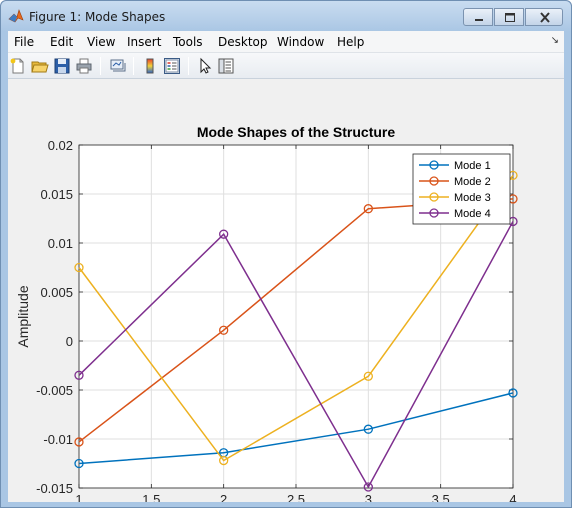 This screenshot has height=508, width=572. Describe the element at coordinates (62, 42) in the screenshot. I see `menu-edit: Edit` at that location.